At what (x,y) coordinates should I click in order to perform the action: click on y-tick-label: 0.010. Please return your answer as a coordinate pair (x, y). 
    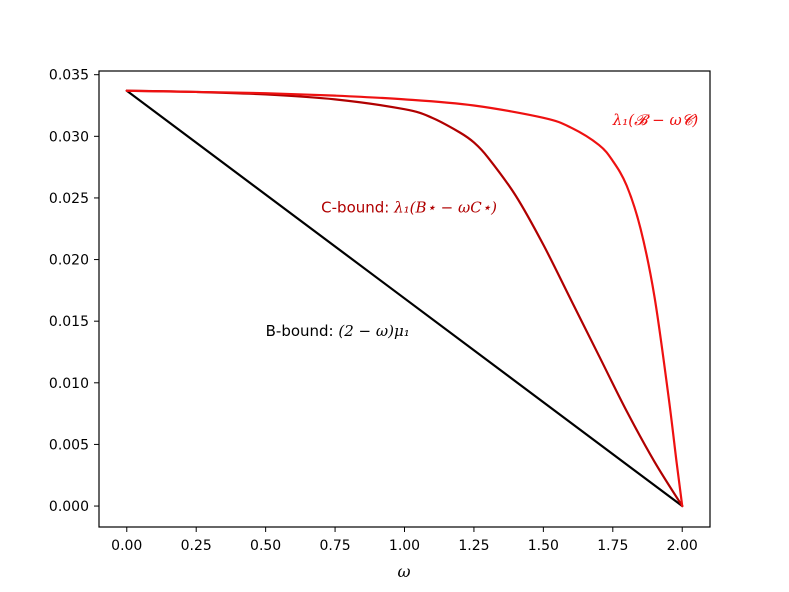
    Looking at the image, I should click on (69, 384).